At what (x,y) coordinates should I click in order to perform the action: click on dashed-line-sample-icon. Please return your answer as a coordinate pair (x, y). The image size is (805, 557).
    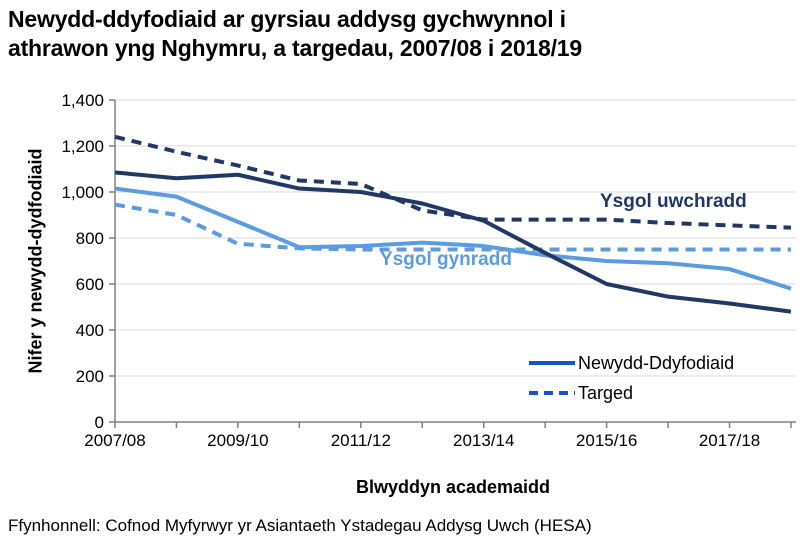
    Looking at the image, I should click on (552, 393).